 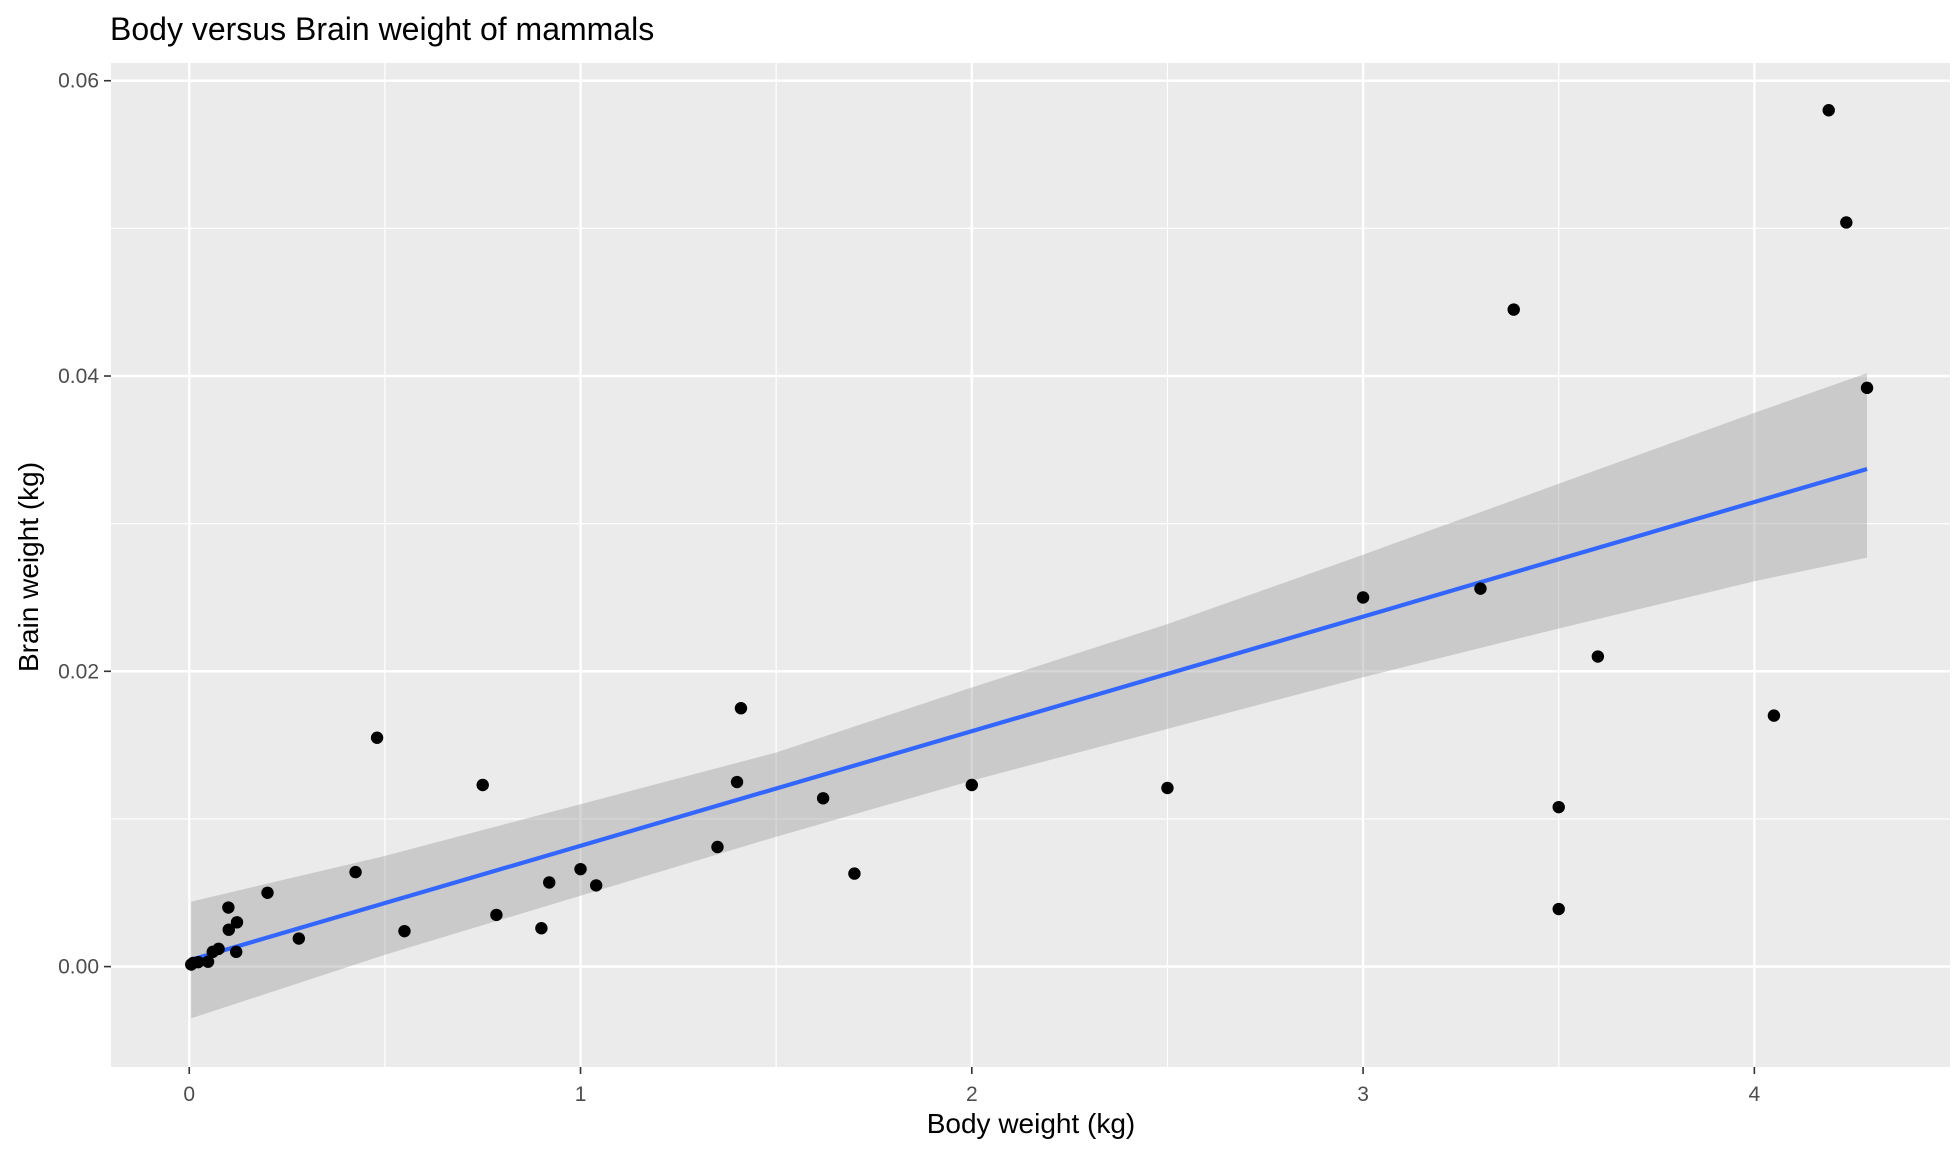 I want to click on x-axis: 0 1 2 3 4, so click(x=972, y=1086).